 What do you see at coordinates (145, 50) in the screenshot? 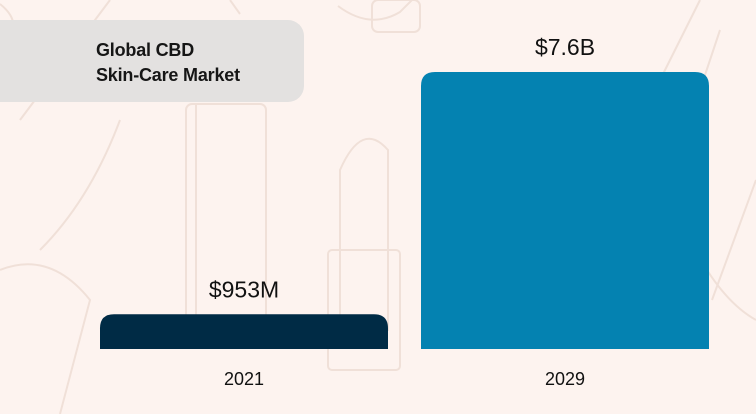
I see `chart-title-line-1: Global CBD` at bounding box center [145, 50].